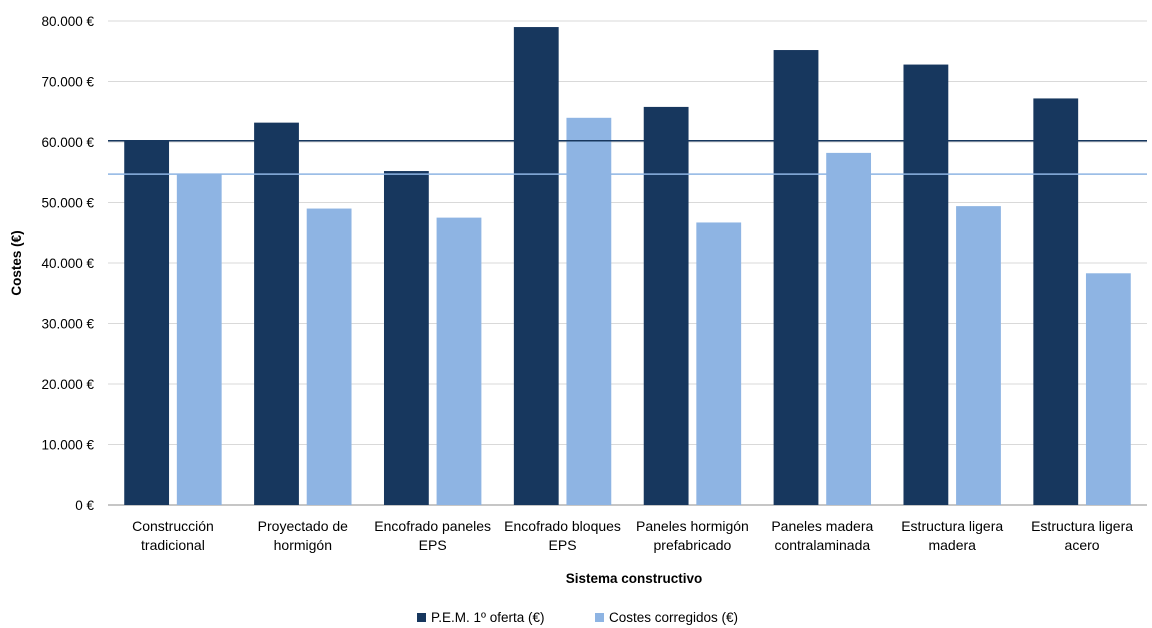 The height and width of the screenshot is (628, 1152). Describe the element at coordinates (627, 157) in the screenshot. I see `reference-lines` at that location.